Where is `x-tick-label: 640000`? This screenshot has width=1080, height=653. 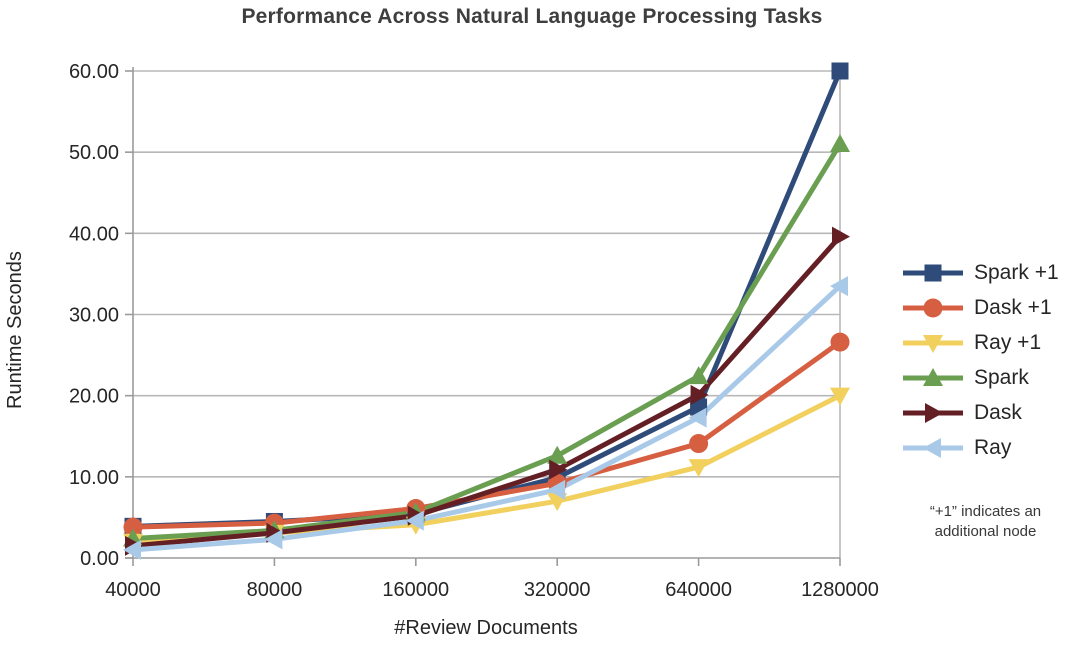
x-tick-label: 640000 is located at coordinates (698, 590).